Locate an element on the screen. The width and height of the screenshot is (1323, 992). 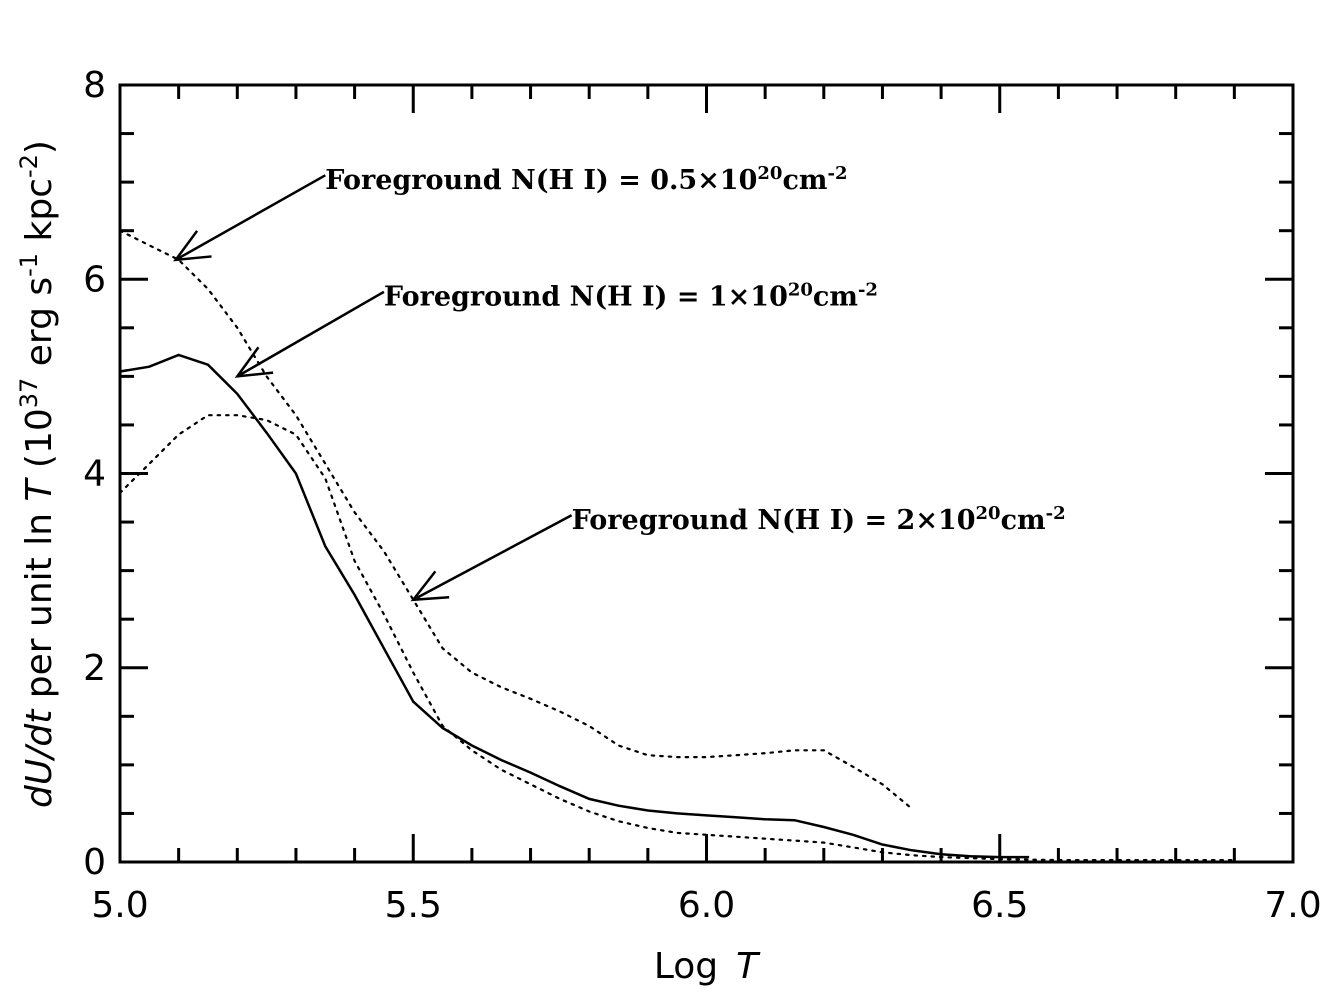
x-axis-label: Log T is located at coordinates (707, 966).